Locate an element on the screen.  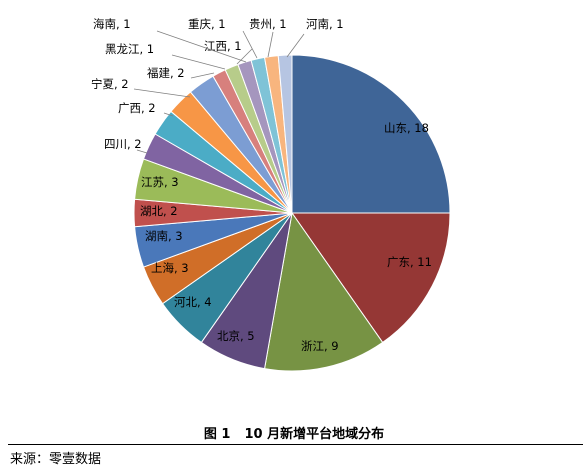
slice-label: 上海, 3 is located at coordinates (170, 268).